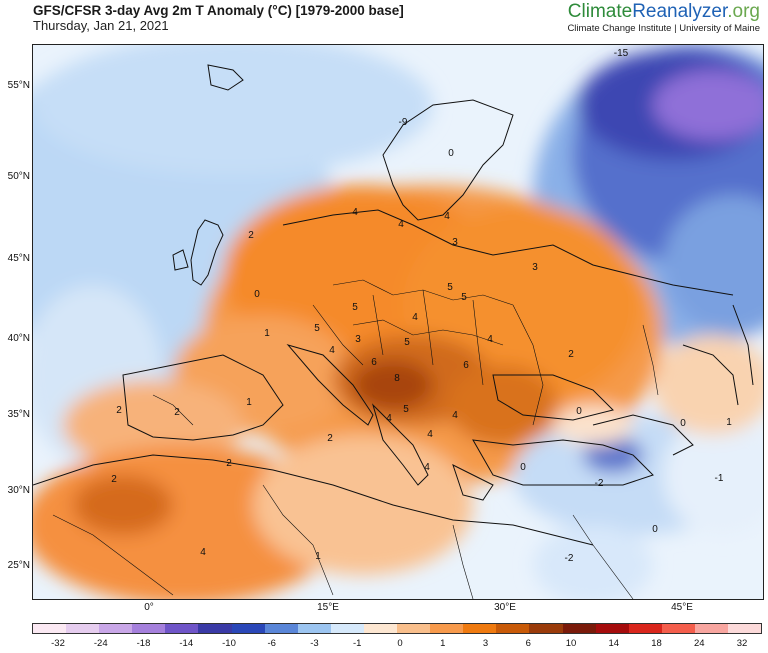 This screenshot has height=653, width=768. I want to click on colorbar-label: -32, so click(58, 643).